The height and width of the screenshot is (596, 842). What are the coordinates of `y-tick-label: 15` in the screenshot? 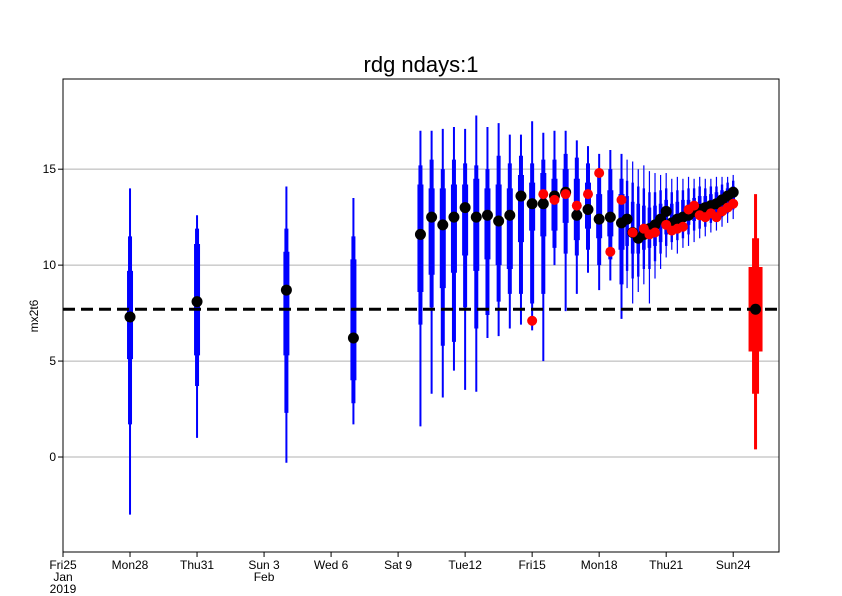 It's located at (50, 169).